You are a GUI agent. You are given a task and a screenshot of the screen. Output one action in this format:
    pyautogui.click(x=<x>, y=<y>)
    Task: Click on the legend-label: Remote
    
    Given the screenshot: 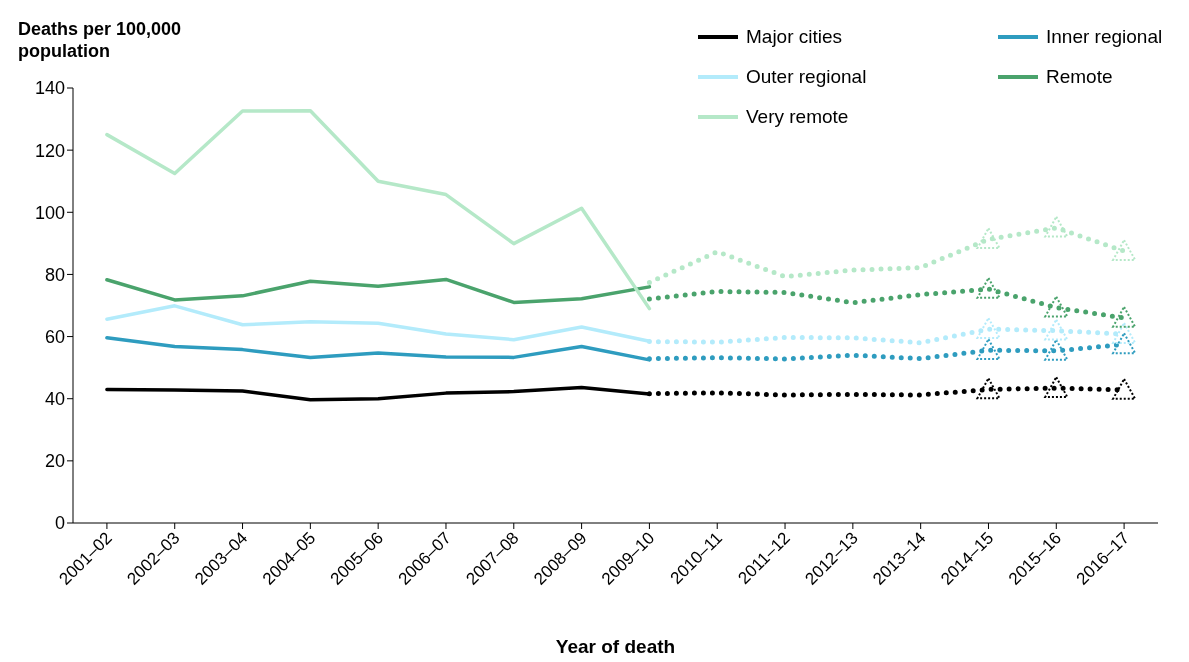 What is the action you would take?
    pyautogui.click(x=1079, y=77)
    